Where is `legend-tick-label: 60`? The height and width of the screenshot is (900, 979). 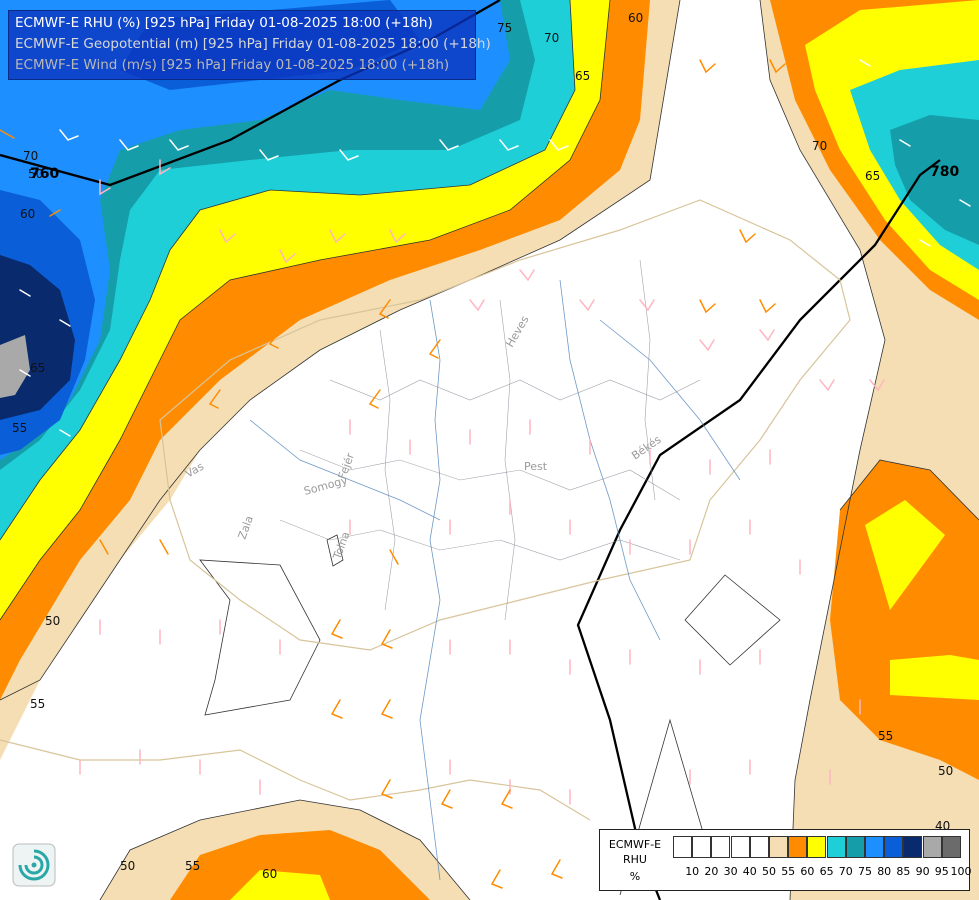
legend-tick-label: 60 is located at coordinates (807, 871).